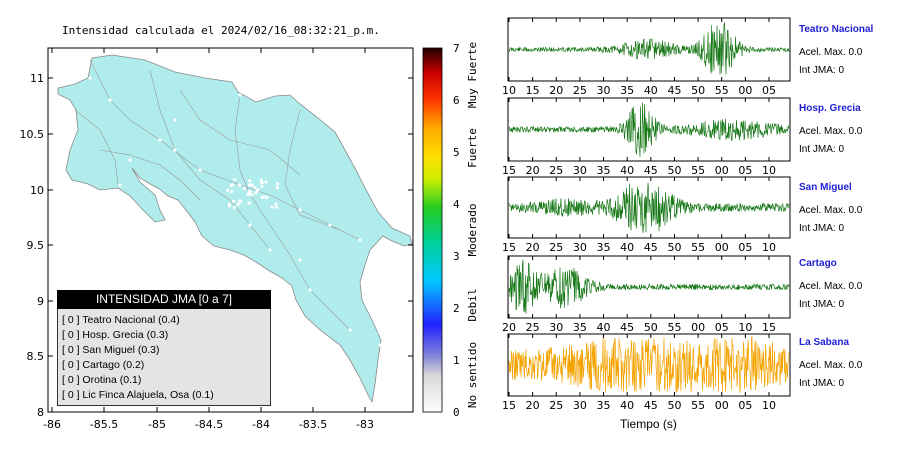 The image size is (910, 460). What do you see at coordinates (40, 301) in the screenshot?
I see `map-lat-tick-label: 9` at bounding box center [40, 301].